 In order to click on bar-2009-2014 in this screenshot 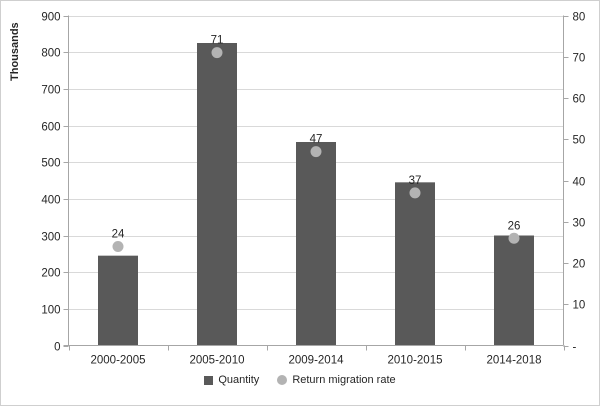, I will do `click(316, 244)`.